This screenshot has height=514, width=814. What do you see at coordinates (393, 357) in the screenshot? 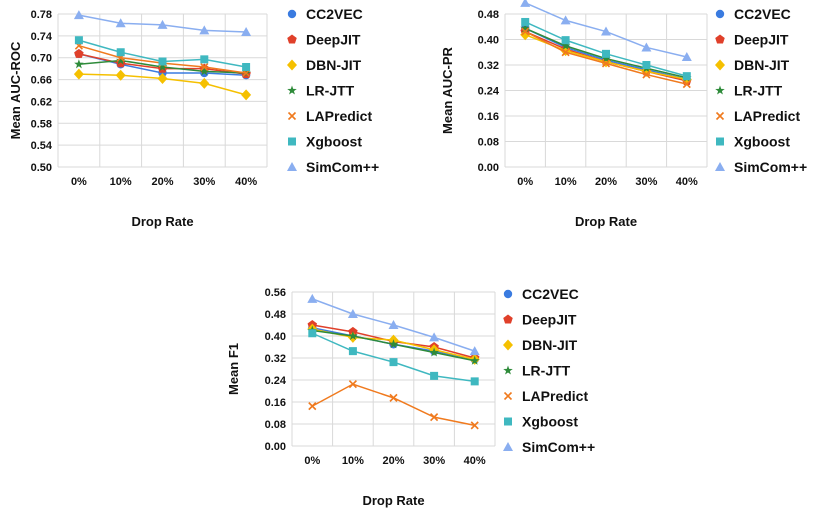
I see `series-xgboost` at bounding box center [393, 357].